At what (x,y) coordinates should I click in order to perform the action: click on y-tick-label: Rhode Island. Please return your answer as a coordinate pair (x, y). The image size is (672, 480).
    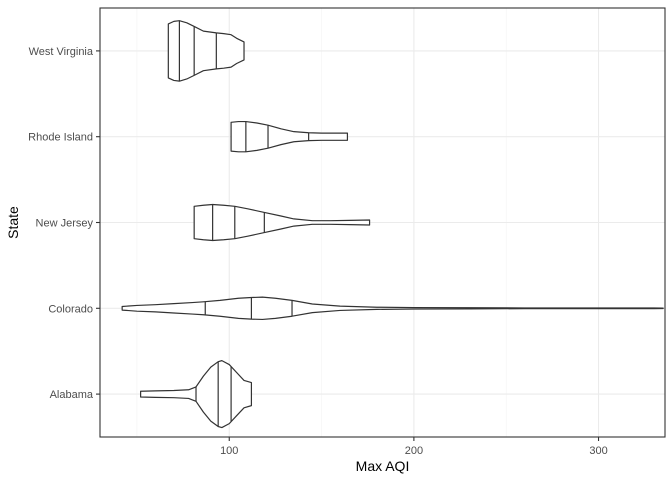
    Looking at the image, I should click on (60, 138).